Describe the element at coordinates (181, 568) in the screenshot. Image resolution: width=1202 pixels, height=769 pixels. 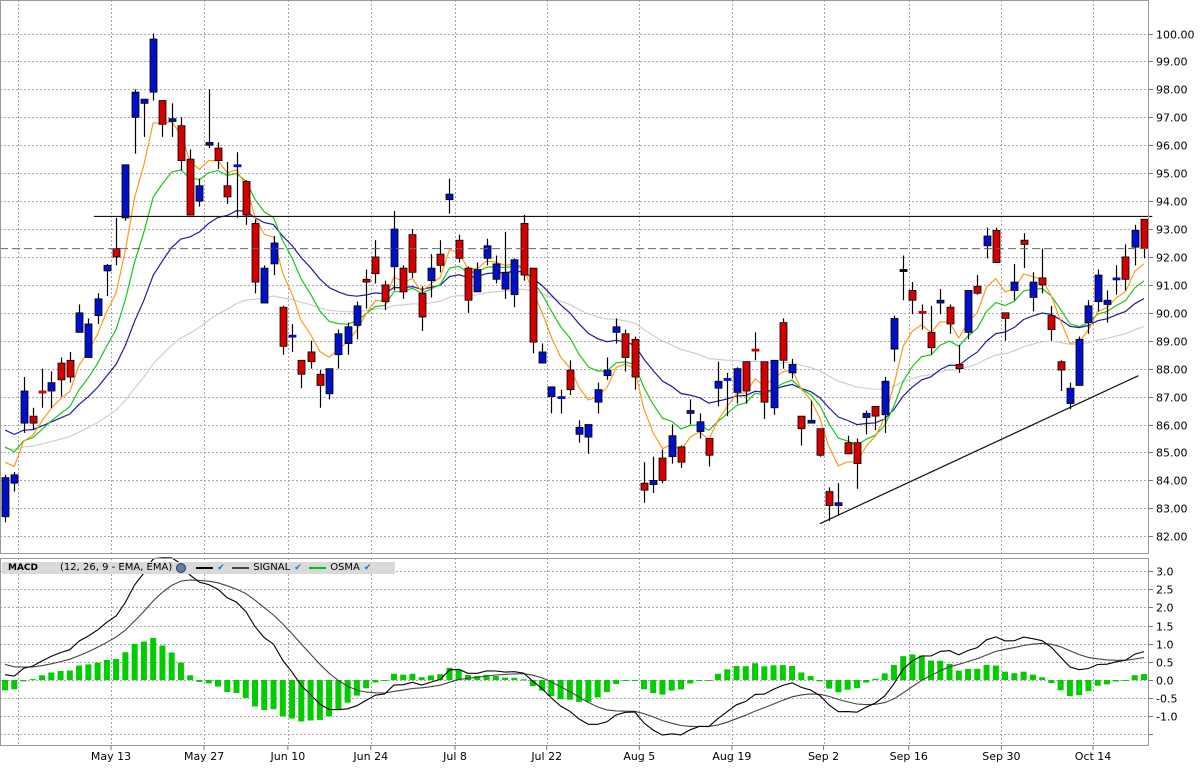
I see `settings-globe-icon` at that location.